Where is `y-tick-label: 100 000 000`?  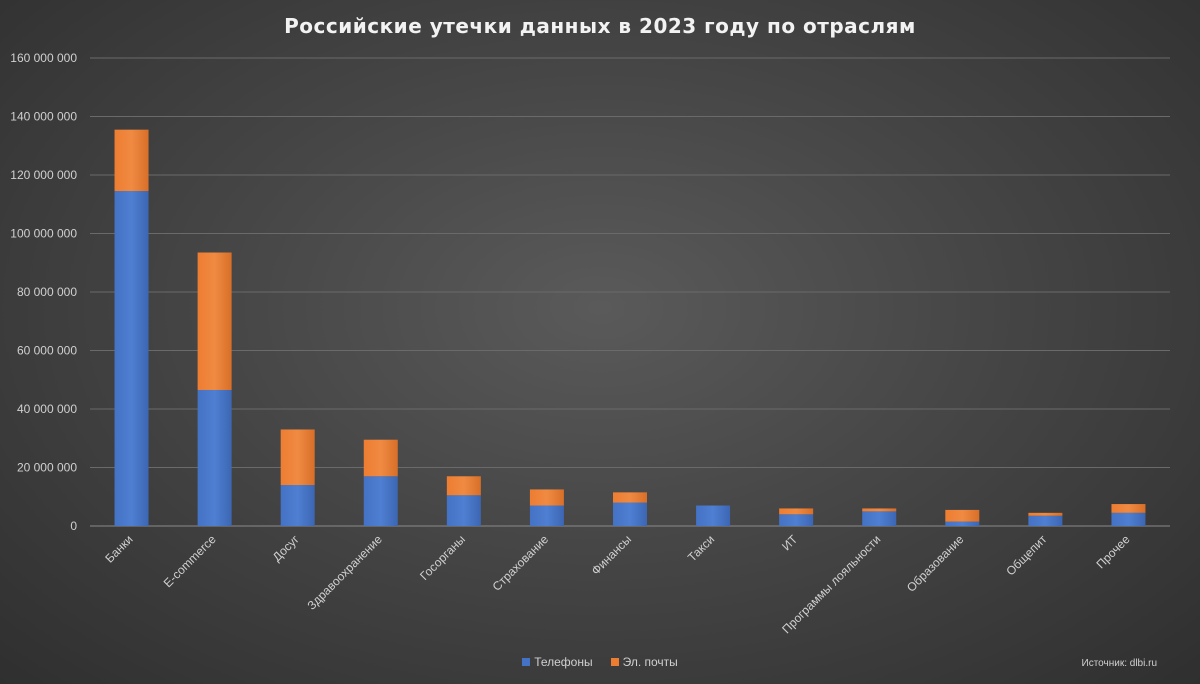
y-tick-label: 100 000 000 is located at coordinates (43, 234).